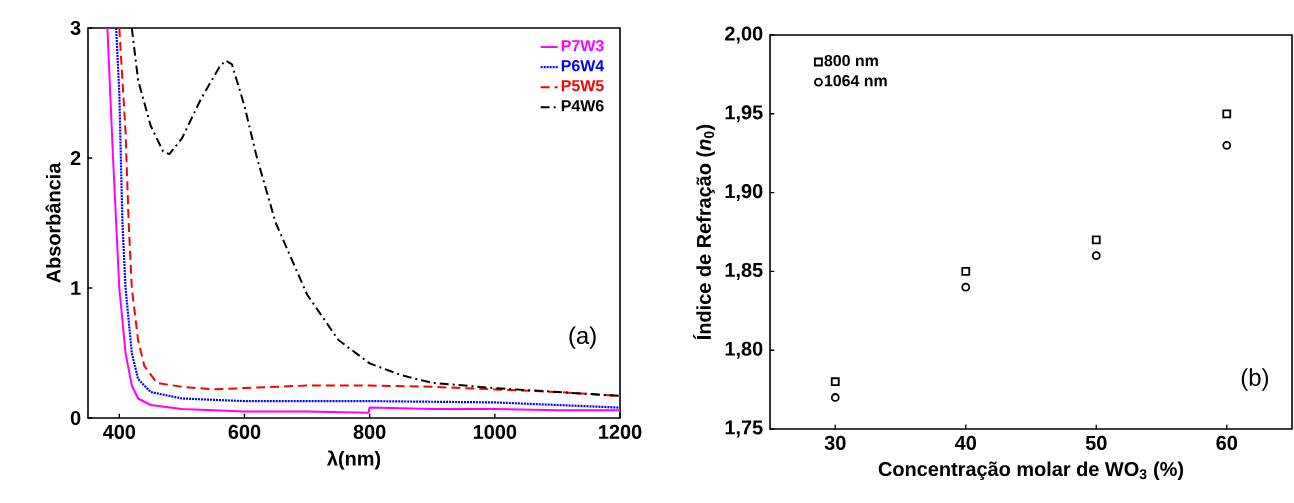 This screenshot has width=1294, height=503. What do you see at coordinates (704, 232) in the screenshot?
I see `y-axis-title: Índice de Refração (n$_{0}$)` at bounding box center [704, 232].